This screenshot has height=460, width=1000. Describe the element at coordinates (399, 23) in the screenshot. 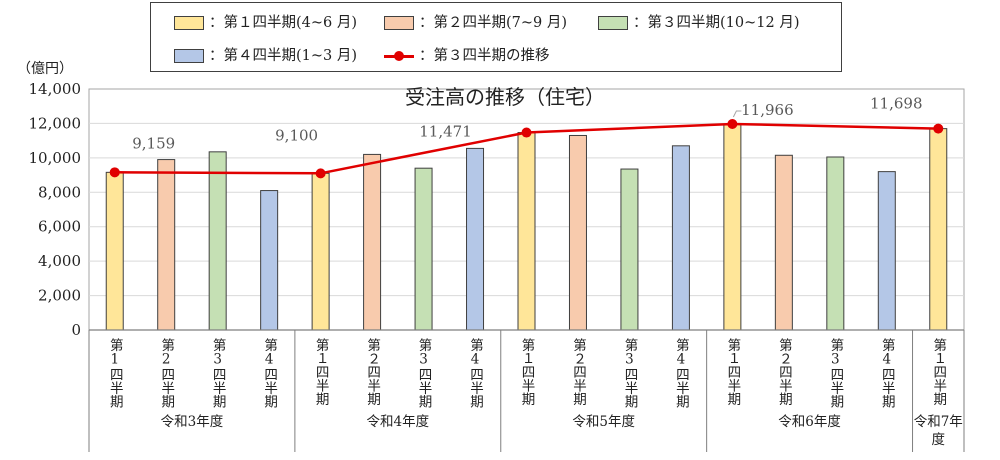

I see `legend-swatch-q2` at that location.